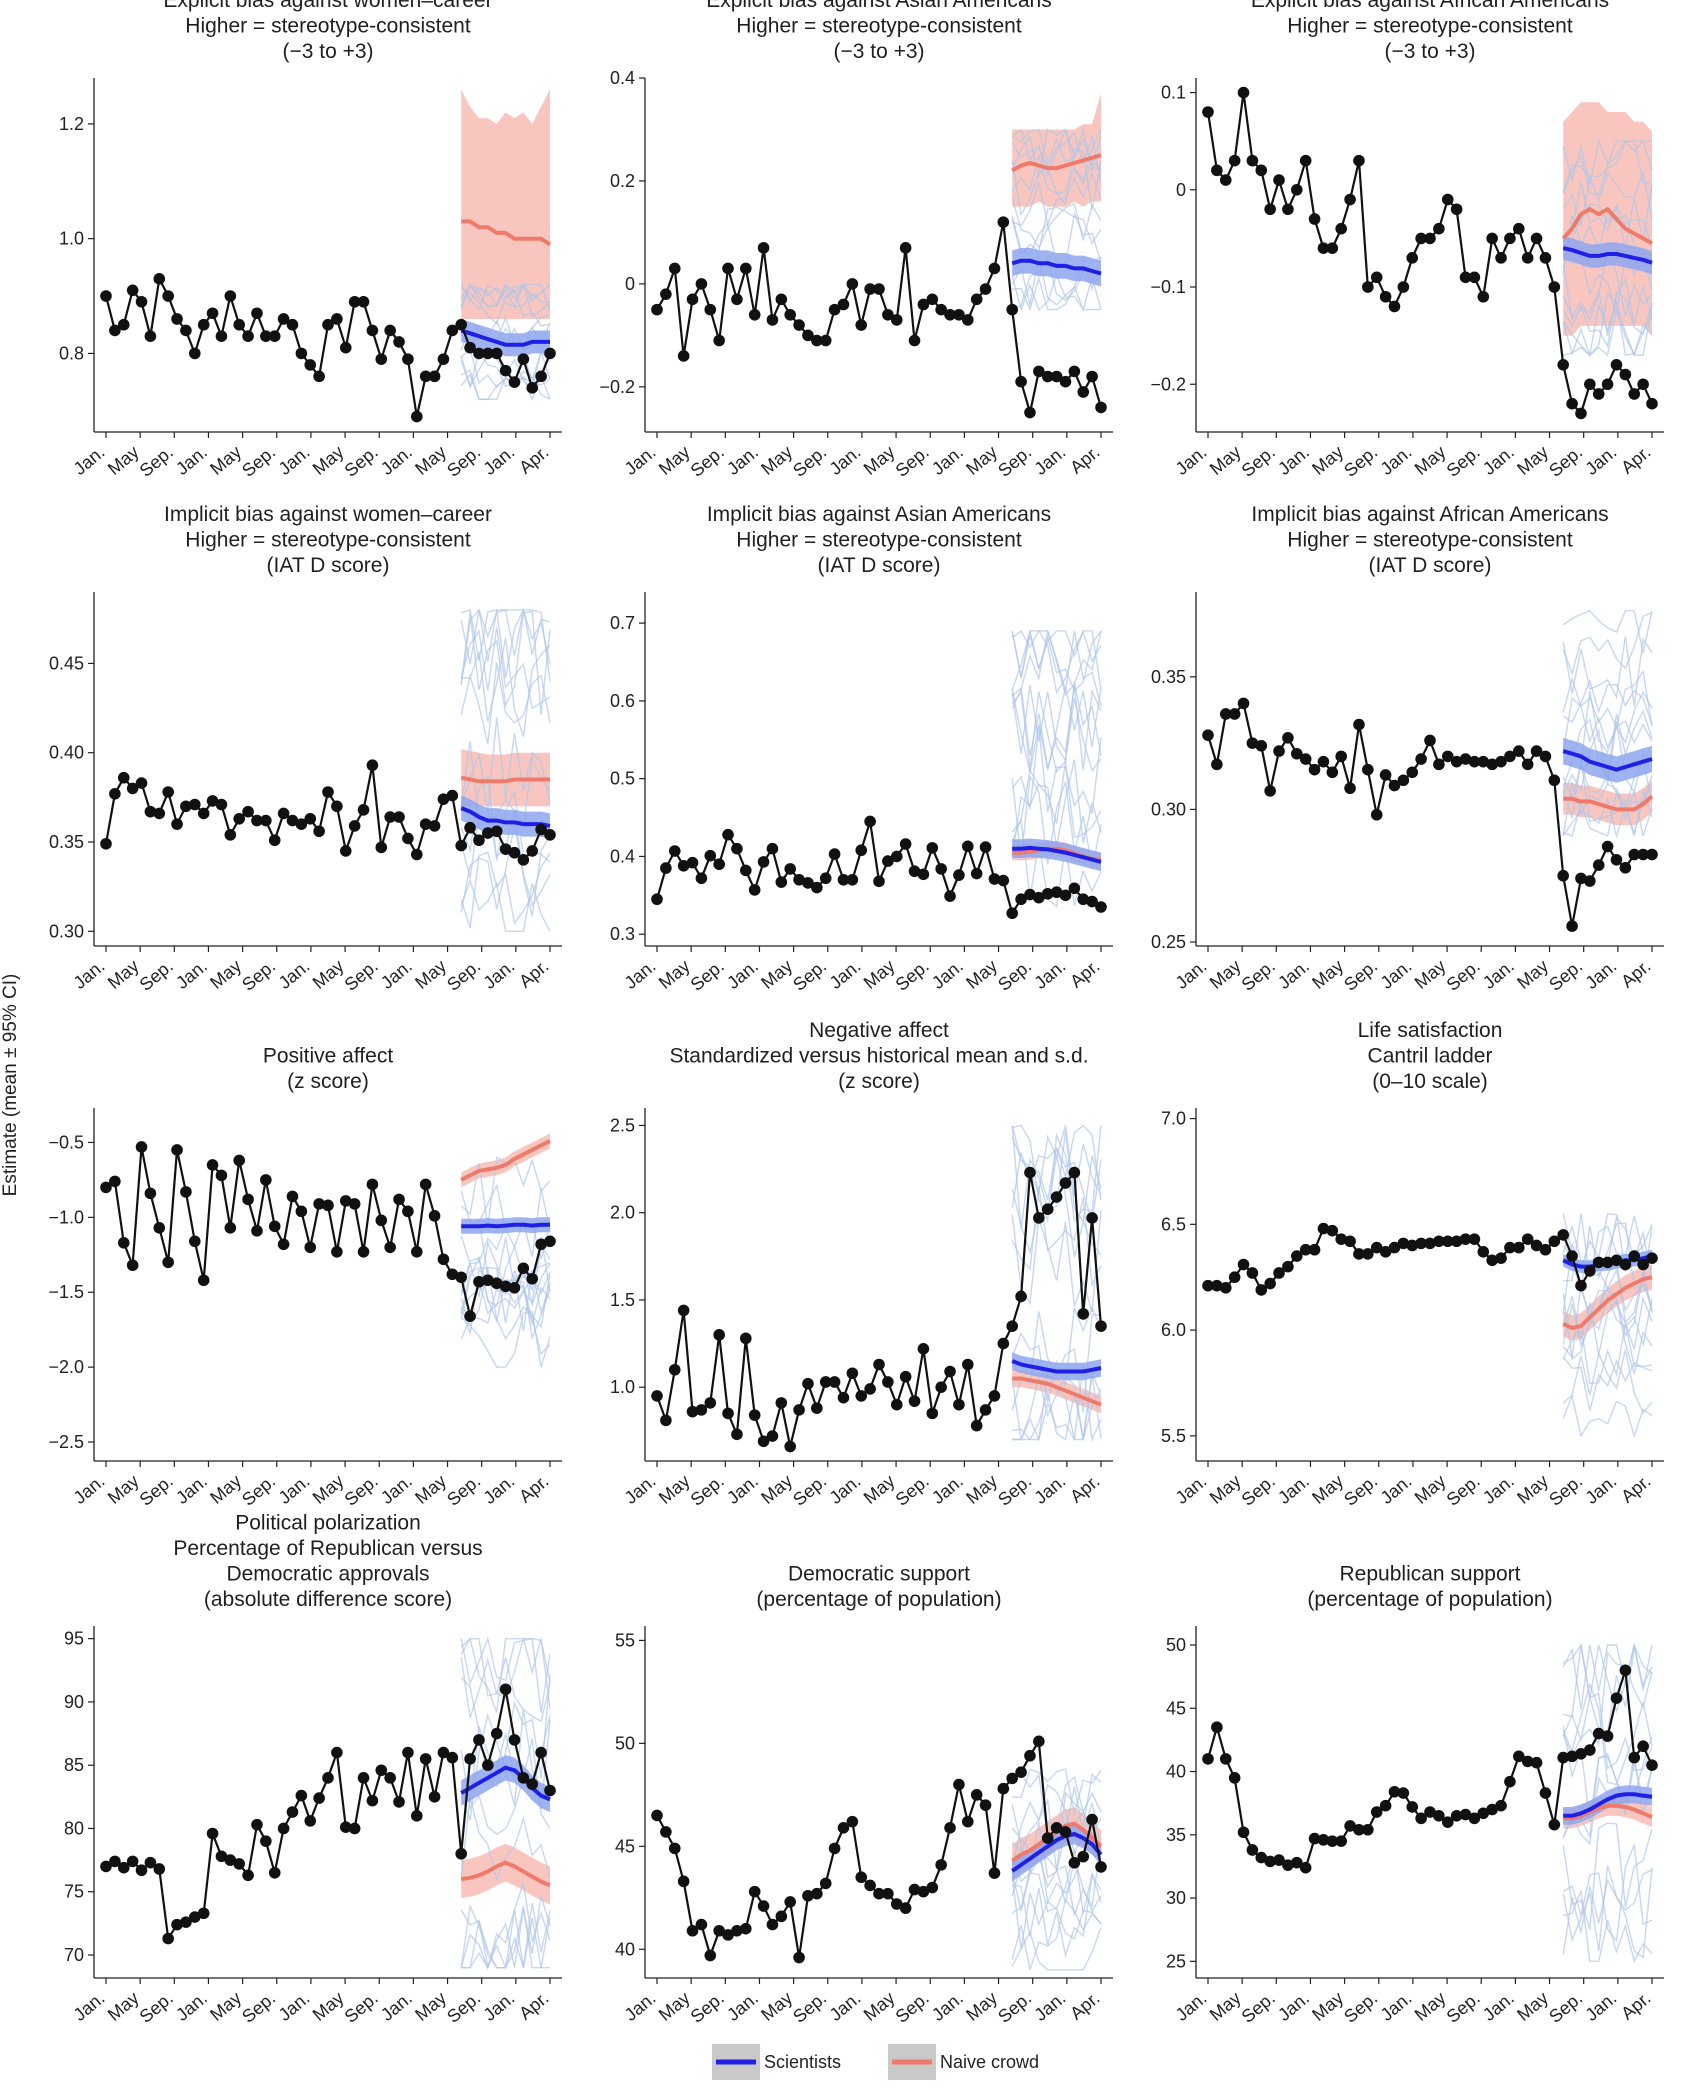 This screenshot has width=1686, height=2100. Describe the element at coordinates (622, 701) in the screenshot. I see `y-tick-label: 0.6` at that location.